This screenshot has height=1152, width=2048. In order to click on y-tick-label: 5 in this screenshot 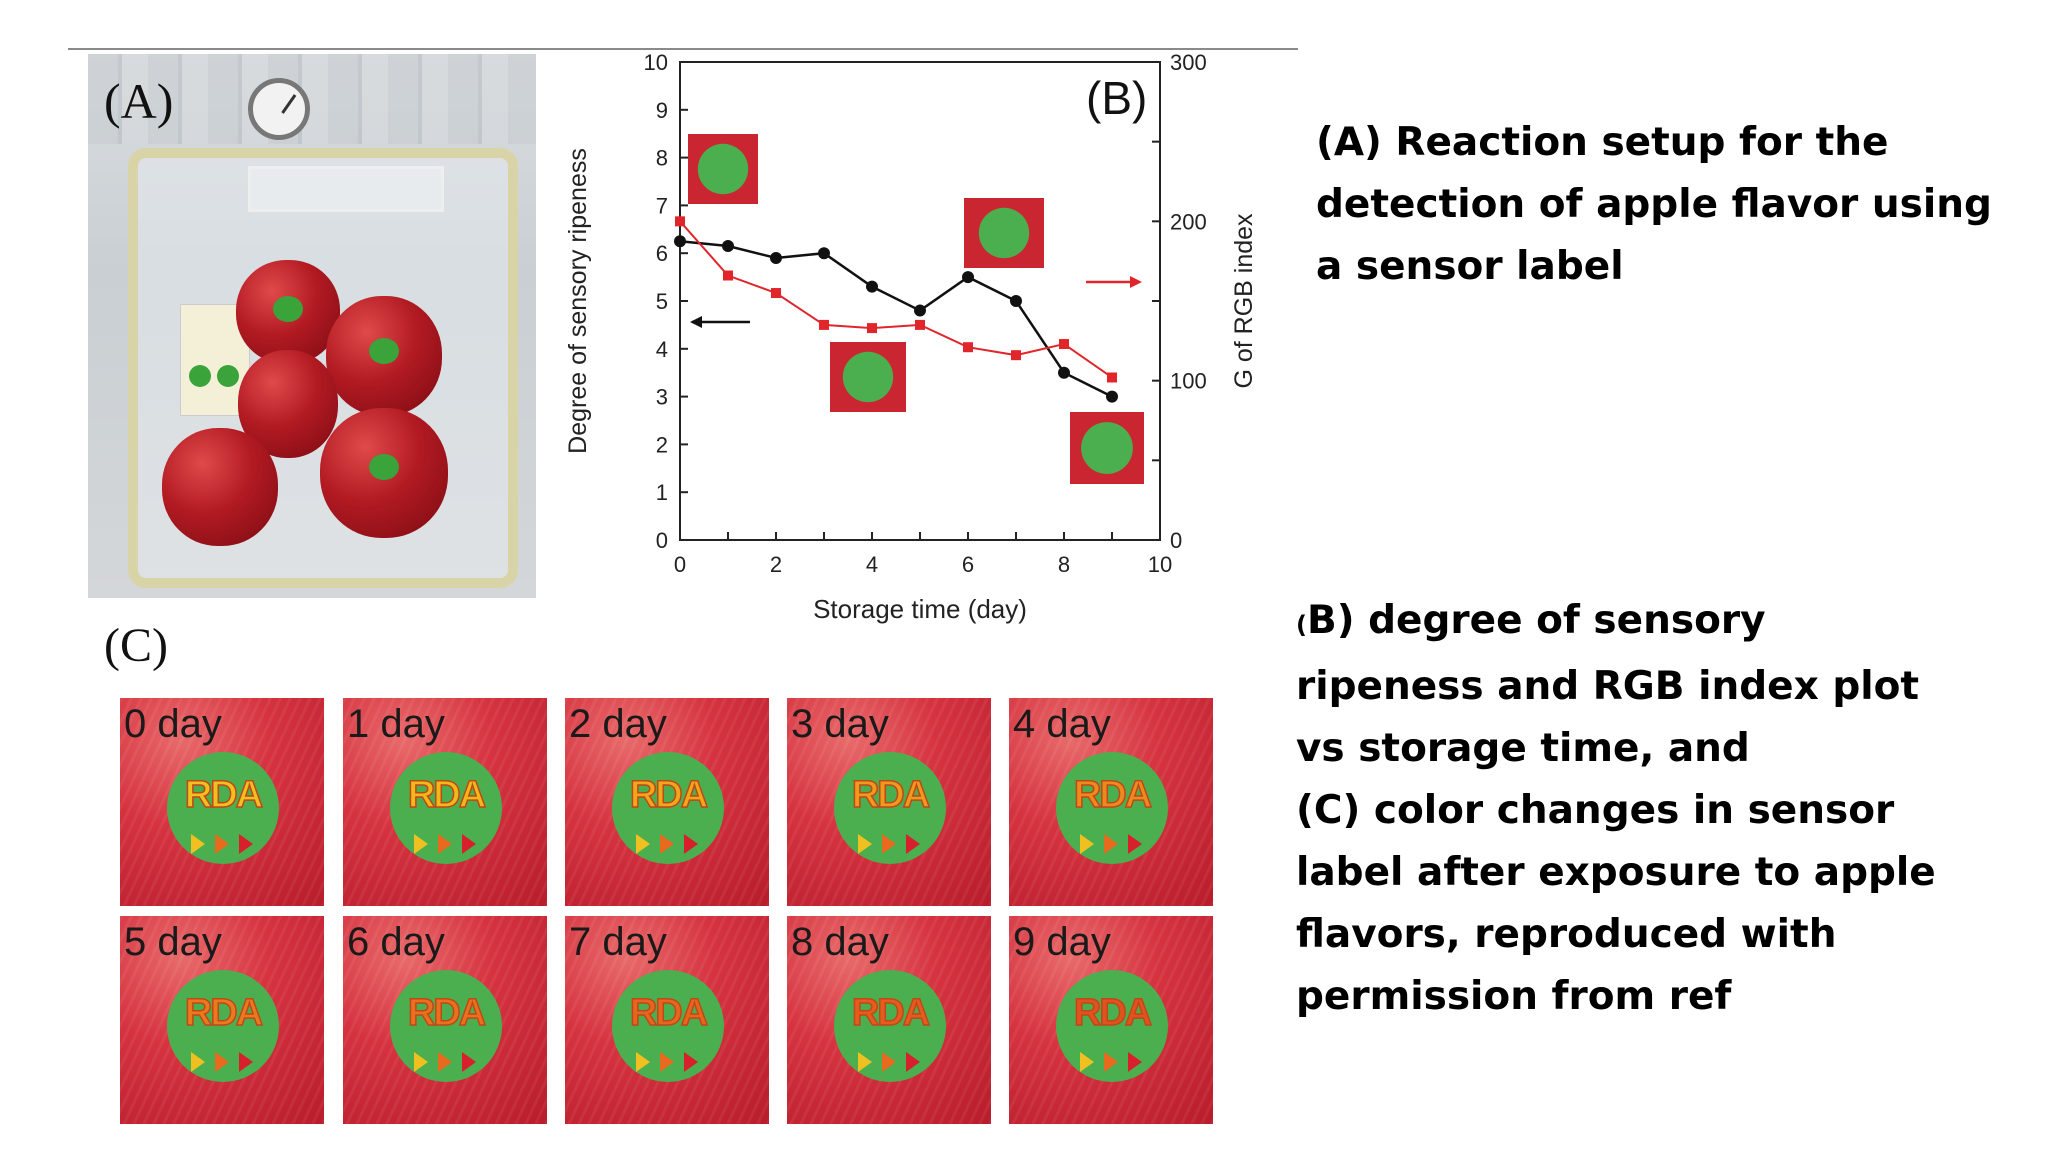, I will do `click(662, 301)`.